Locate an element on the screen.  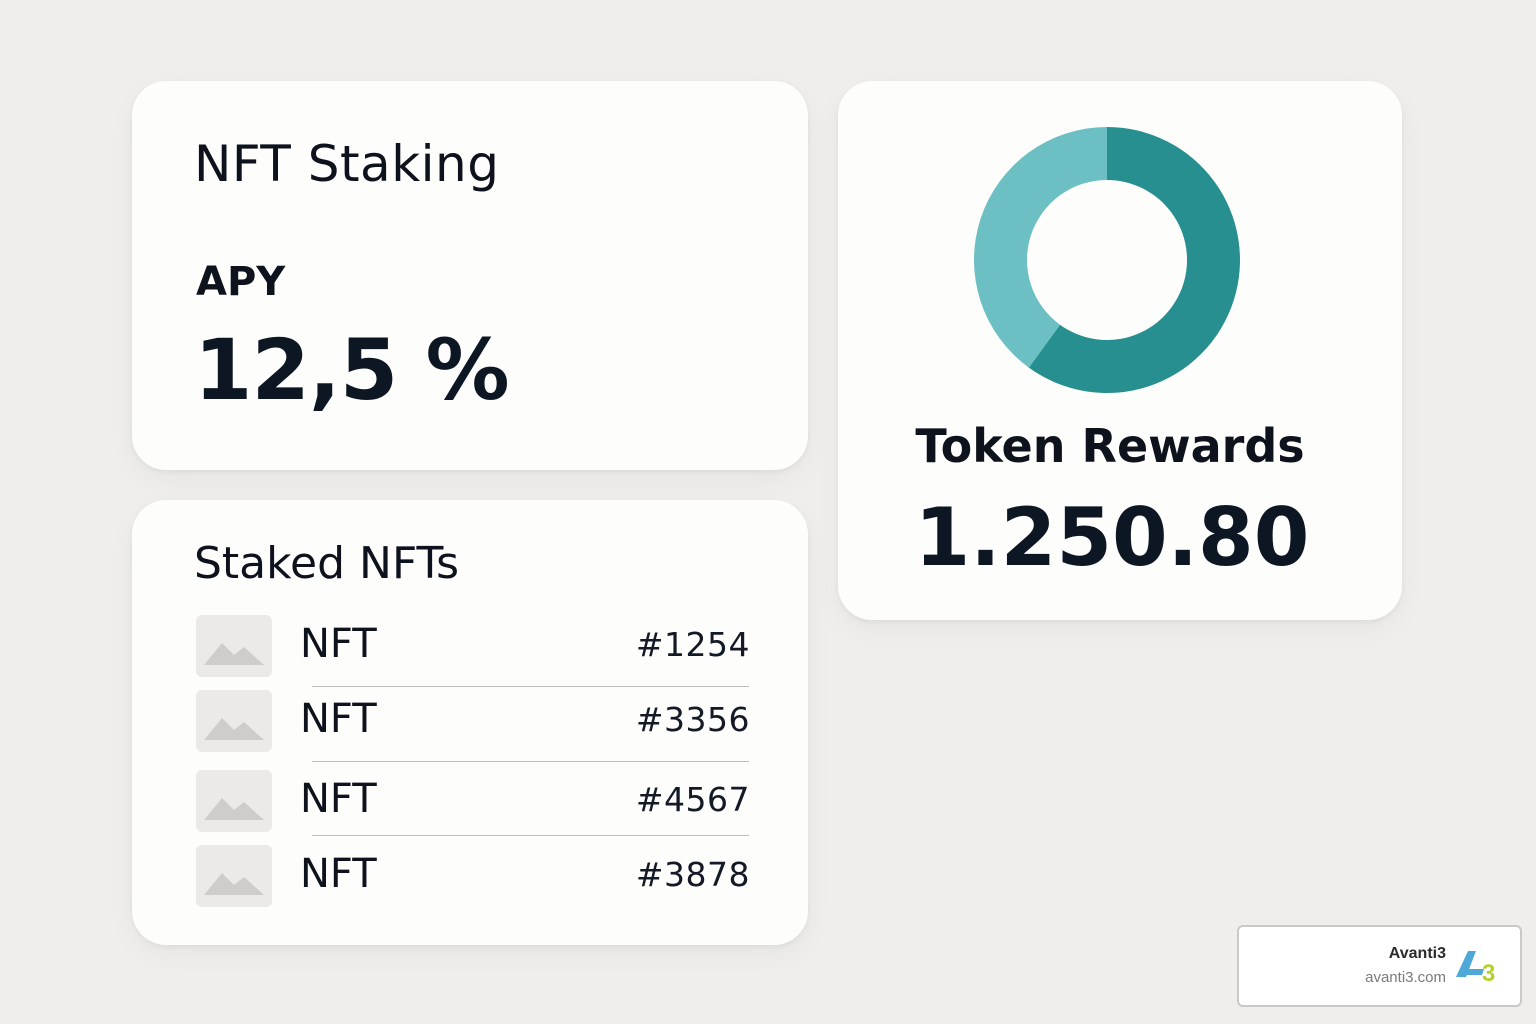
staked-nfts-title: Staked NFTs is located at coordinates (327, 563).